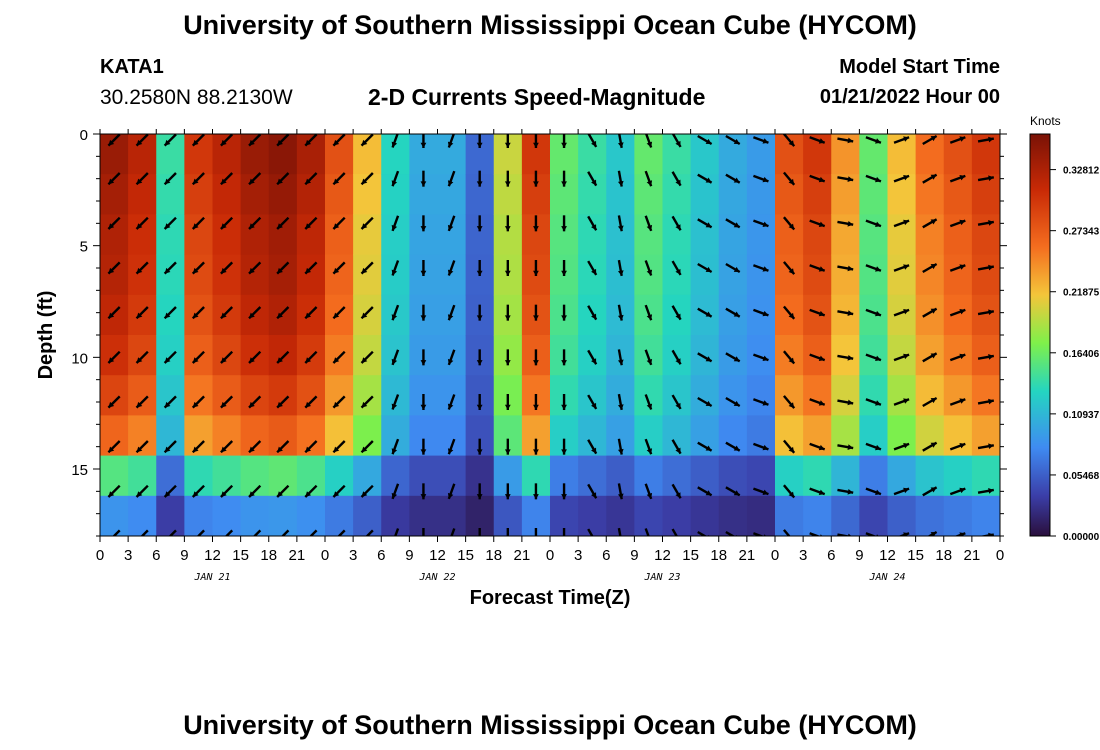 The width and height of the screenshot is (1100, 750). Describe the element at coordinates (196, 97) in the screenshot. I see `station-coordinates: 30.2580N 88.2130W` at that location.